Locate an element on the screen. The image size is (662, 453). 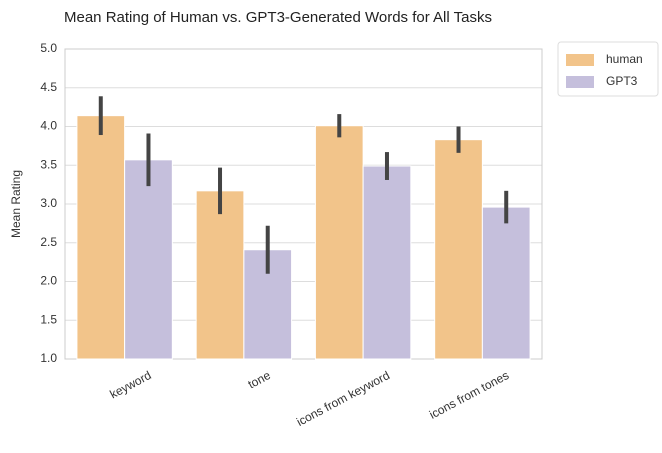
y-tick-label: 3.5 is located at coordinates (48, 164).